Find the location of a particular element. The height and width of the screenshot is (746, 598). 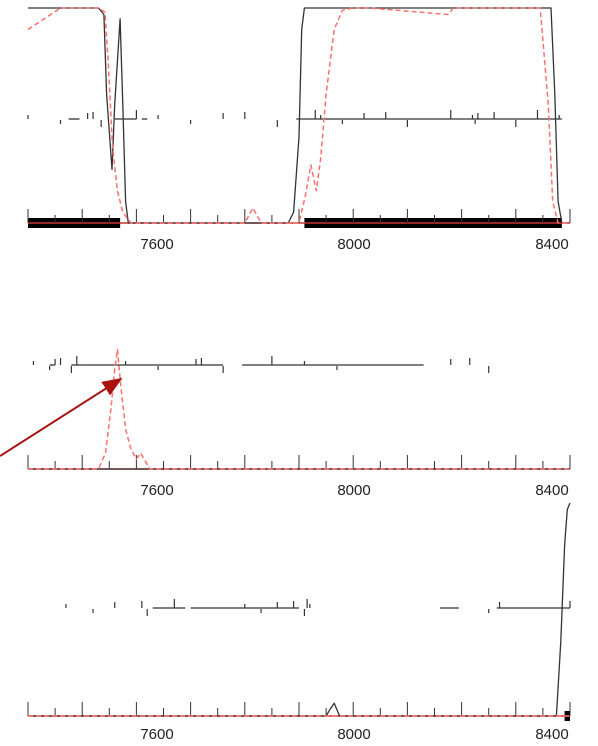

annotation-arrow is located at coordinates (61, 417).